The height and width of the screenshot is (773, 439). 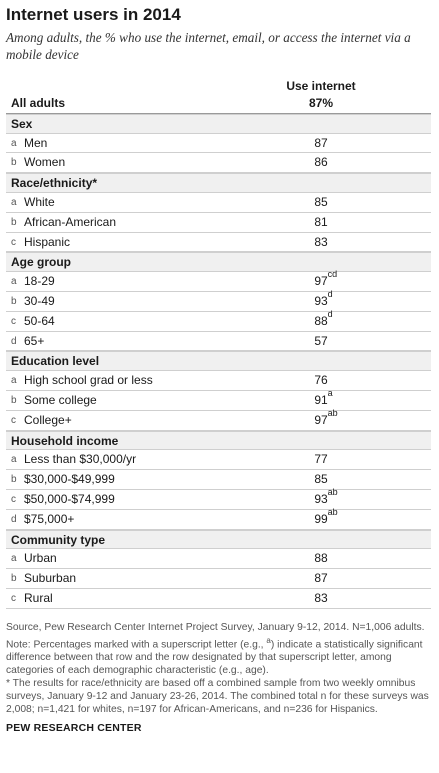 What do you see at coordinates (48, 419) in the screenshot?
I see `row-label: College+` at bounding box center [48, 419].